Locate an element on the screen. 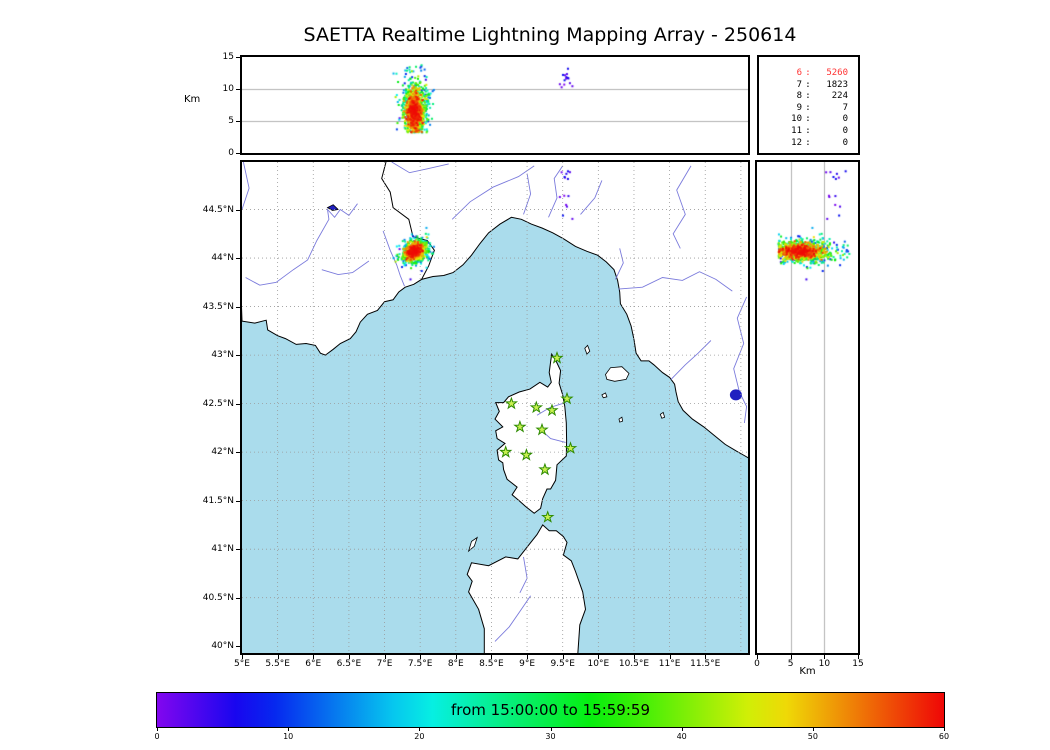 This screenshot has height=750, width=1050. right-altitude-axis-label: Km is located at coordinates (807, 671).